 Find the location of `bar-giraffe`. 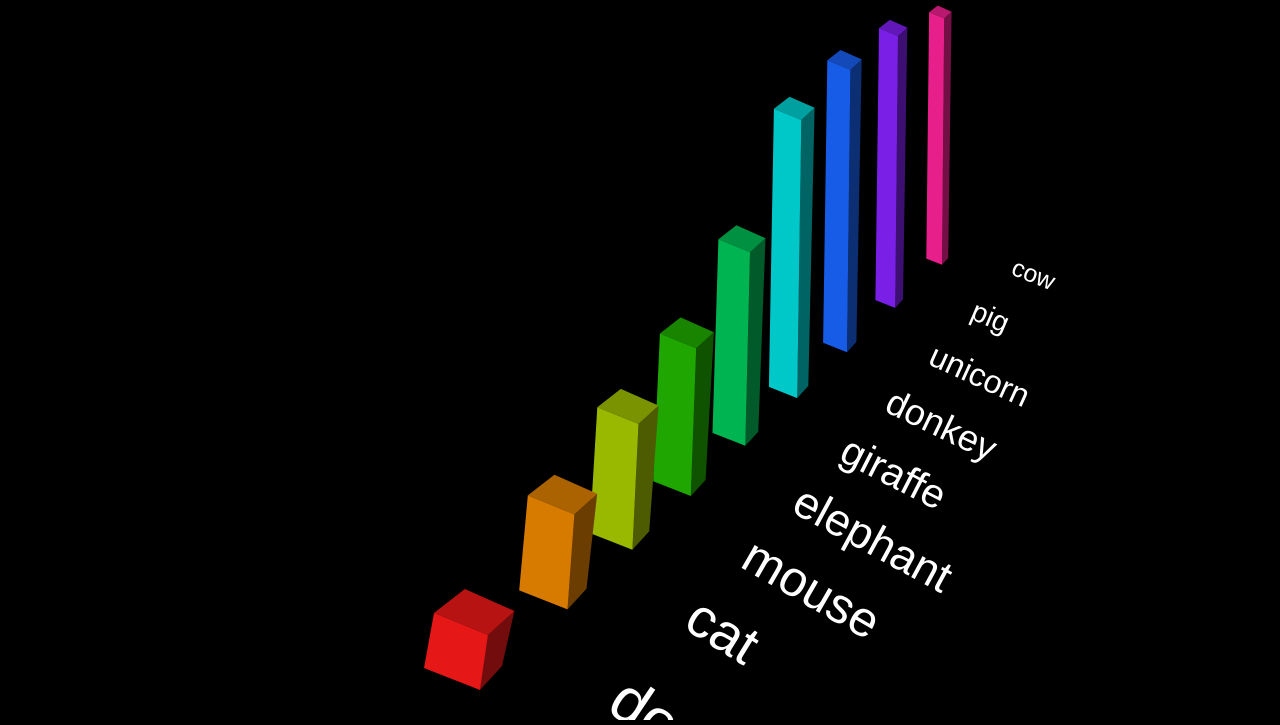

bar-giraffe is located at coordinates (739, 335).